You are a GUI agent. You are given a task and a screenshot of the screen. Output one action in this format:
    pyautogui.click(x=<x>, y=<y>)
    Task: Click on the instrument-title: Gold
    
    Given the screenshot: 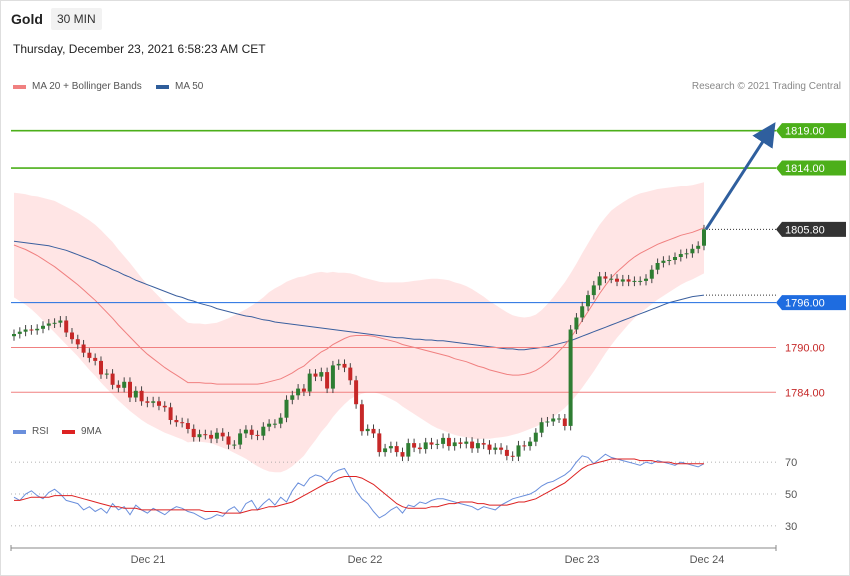 What is the action you would take?
    pyautogui.click(x=27, y=19)
    